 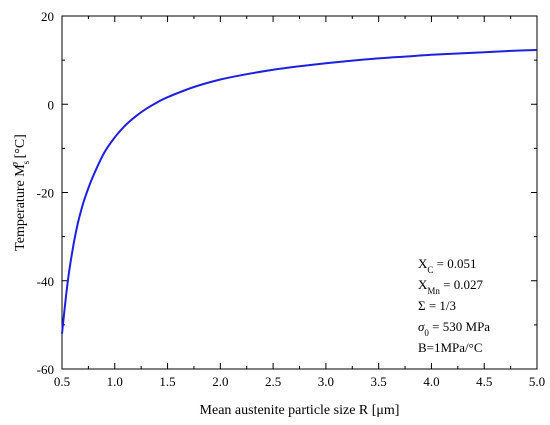 I want to click on x-tick-label: 3.0, so click(x=326, y=381).